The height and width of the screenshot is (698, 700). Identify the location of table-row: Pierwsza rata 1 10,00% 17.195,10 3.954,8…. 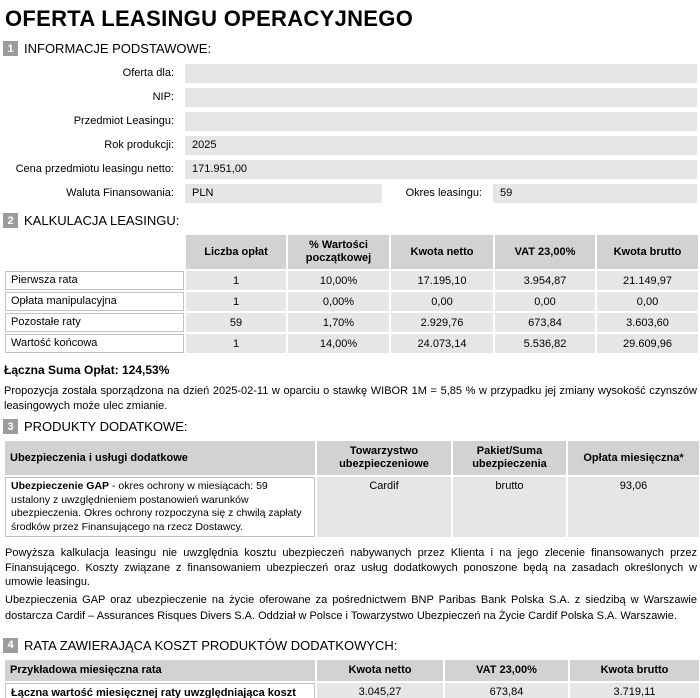
(351, 280).